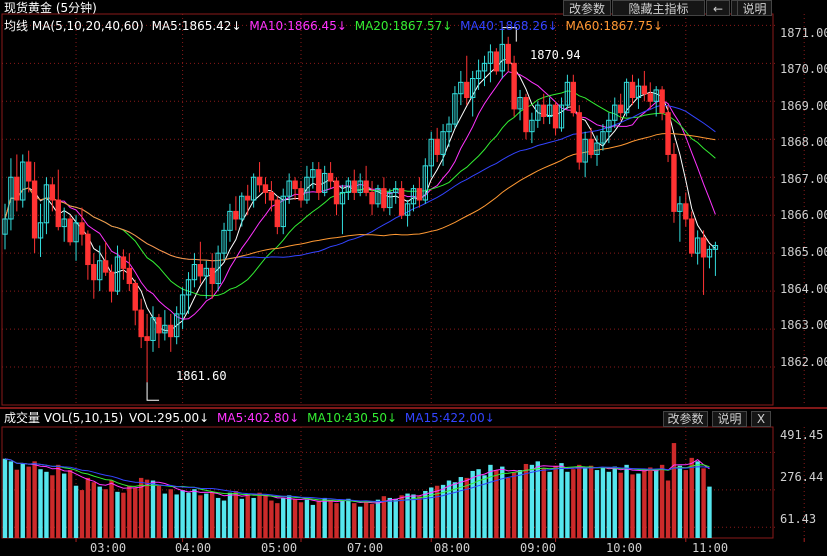 The width and height of the screenshot is (827, 556). I want to click on volume-tick-label: 276.44, so click(802, 477).